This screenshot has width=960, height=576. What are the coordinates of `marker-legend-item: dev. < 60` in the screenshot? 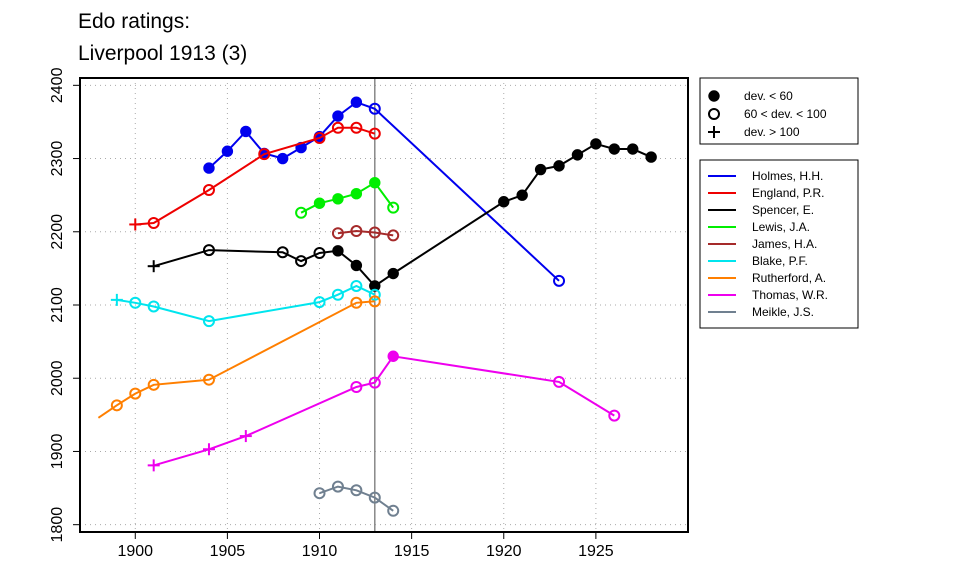 It's located at (750, 96).